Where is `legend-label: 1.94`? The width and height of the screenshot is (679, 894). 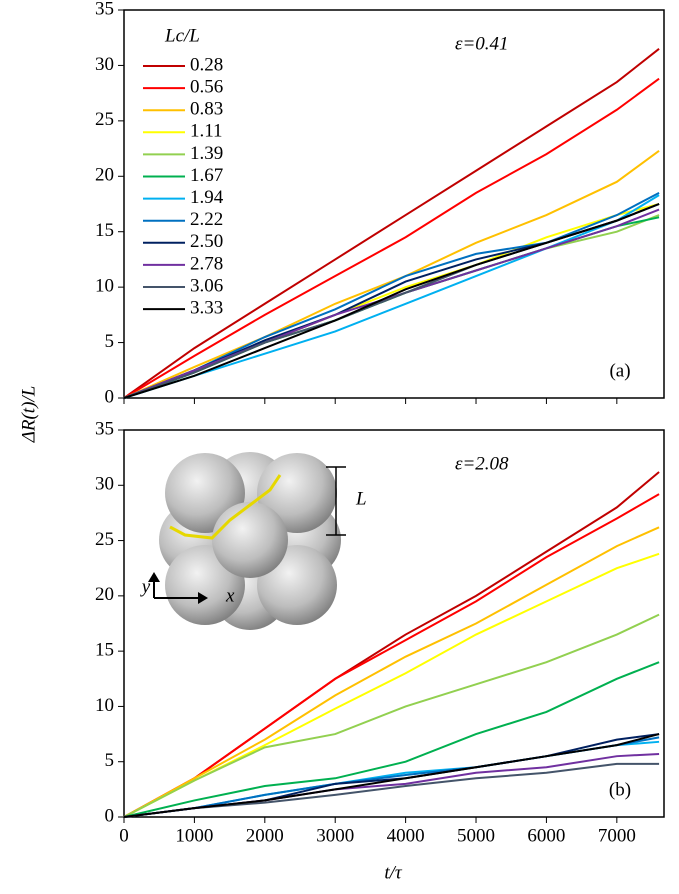 legend-label: 1.94 is located at coordinates (207, 197).